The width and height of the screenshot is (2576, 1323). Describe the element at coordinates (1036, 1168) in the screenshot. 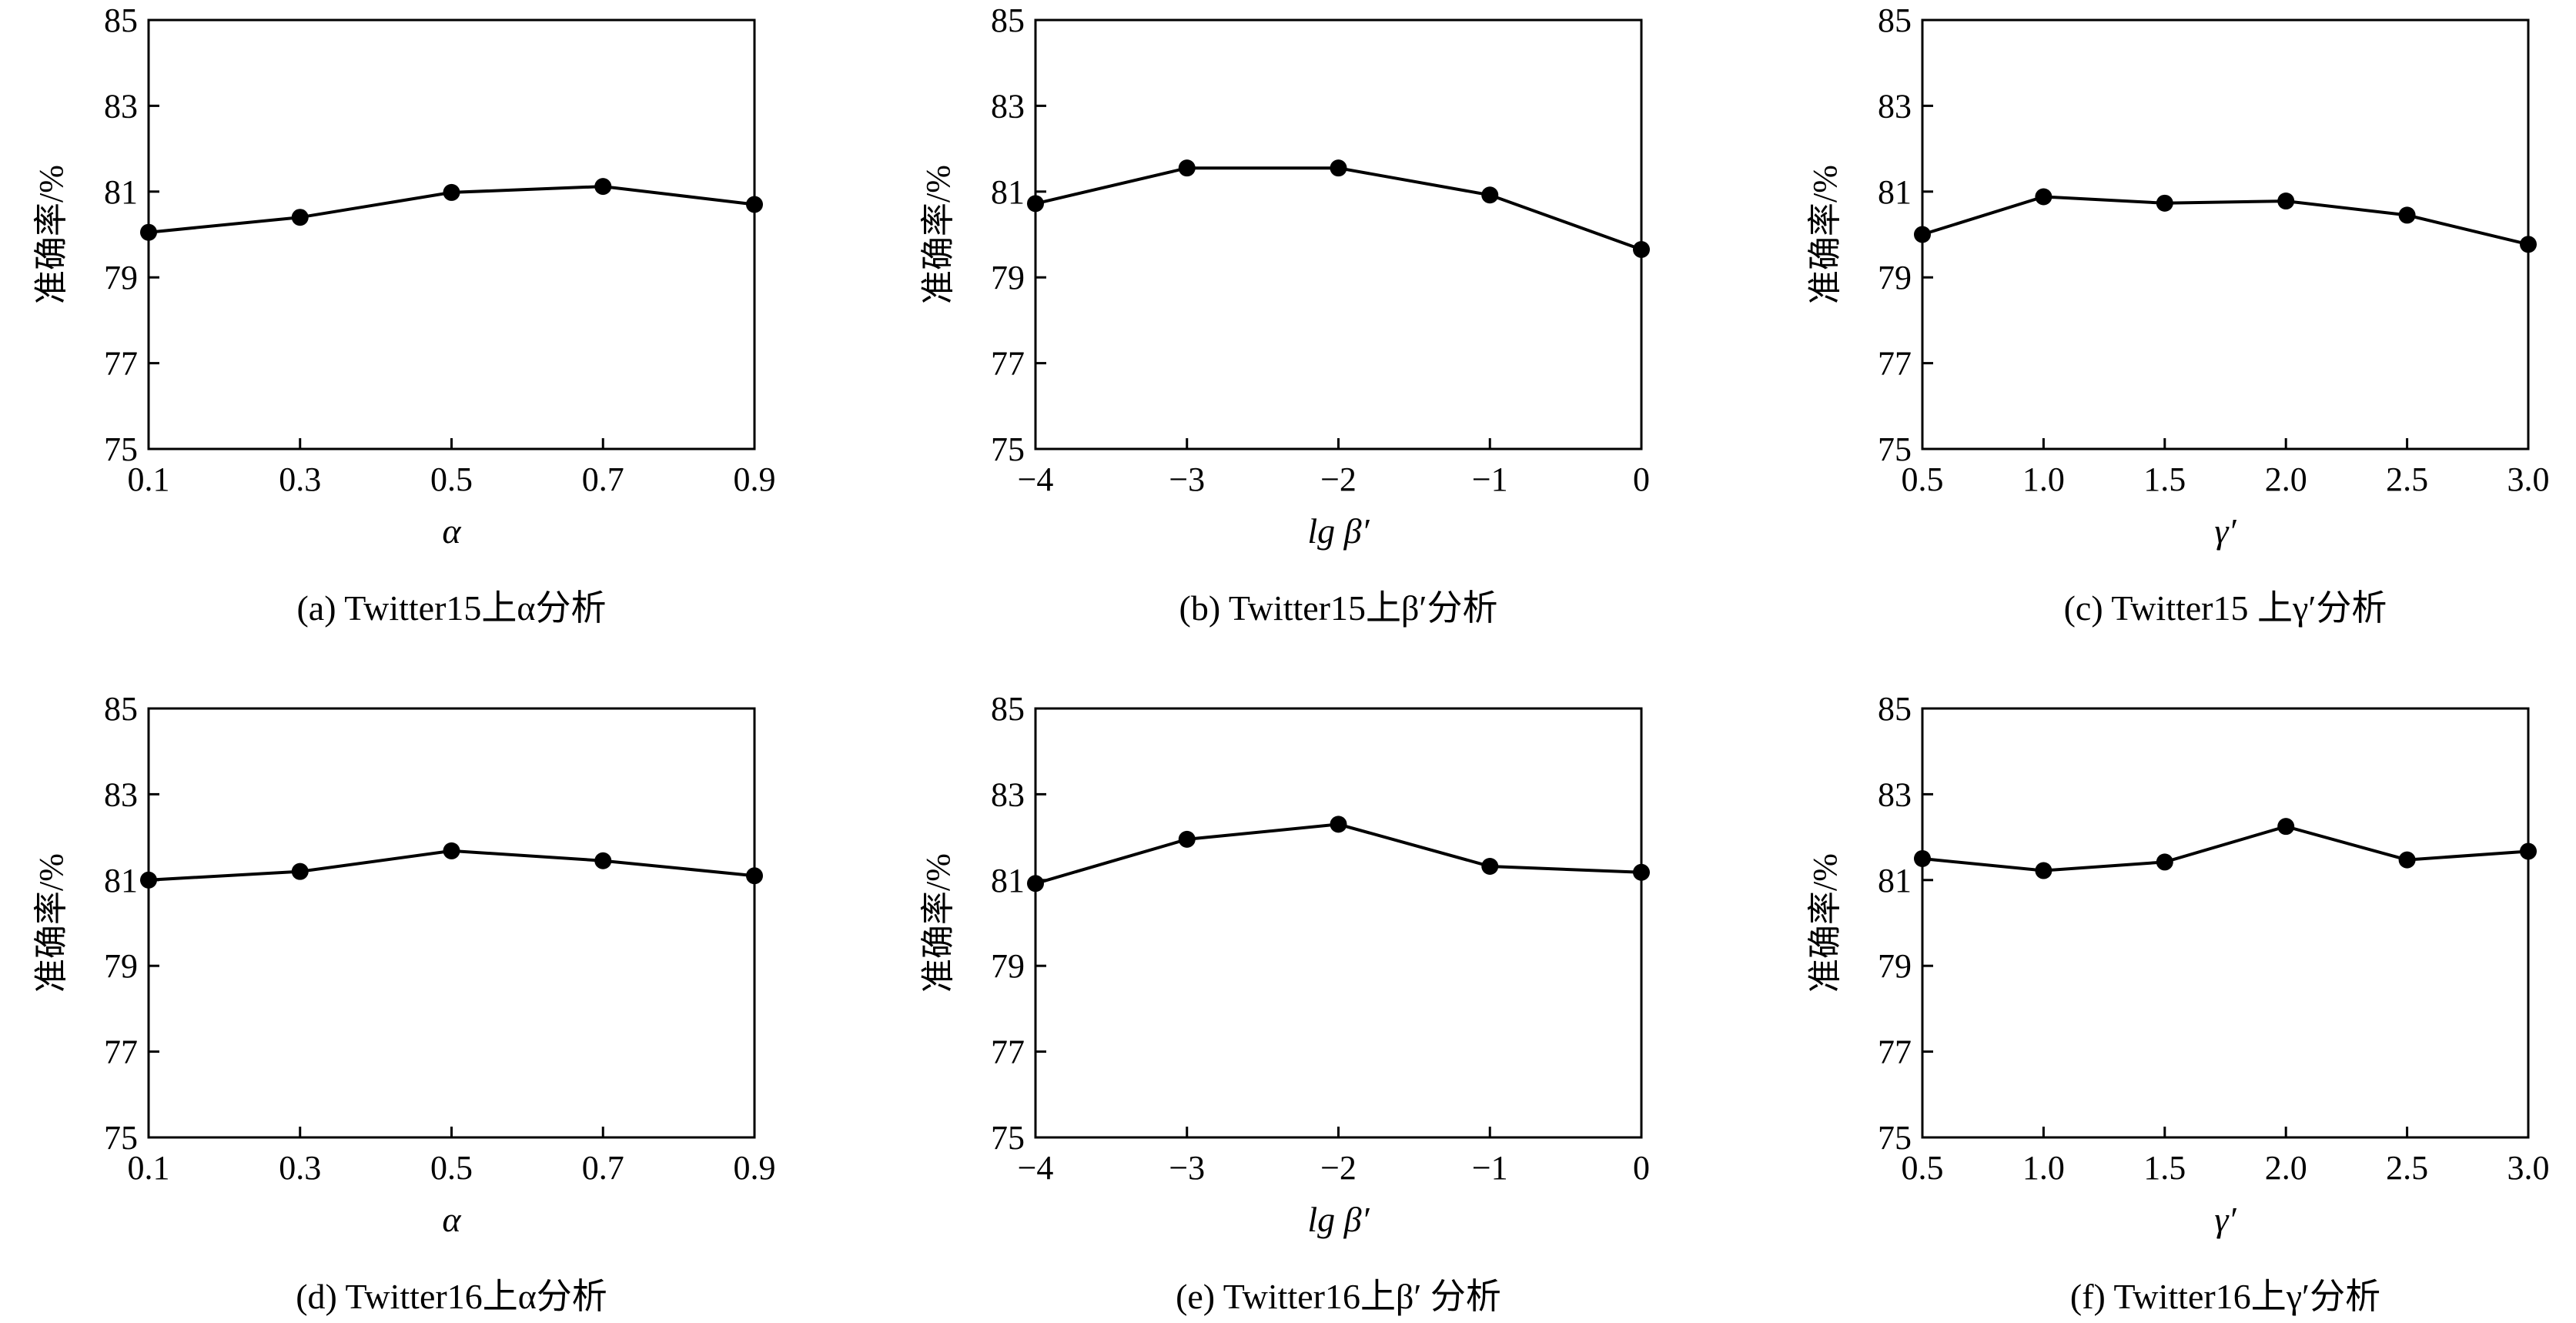

I see `x-tick-label: −4` at that location.